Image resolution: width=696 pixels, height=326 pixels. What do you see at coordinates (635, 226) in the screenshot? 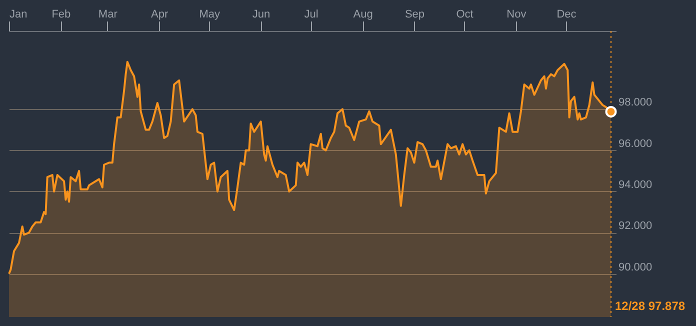
I see `y-tick-label: 92.000` at bounding box center [635, 226].